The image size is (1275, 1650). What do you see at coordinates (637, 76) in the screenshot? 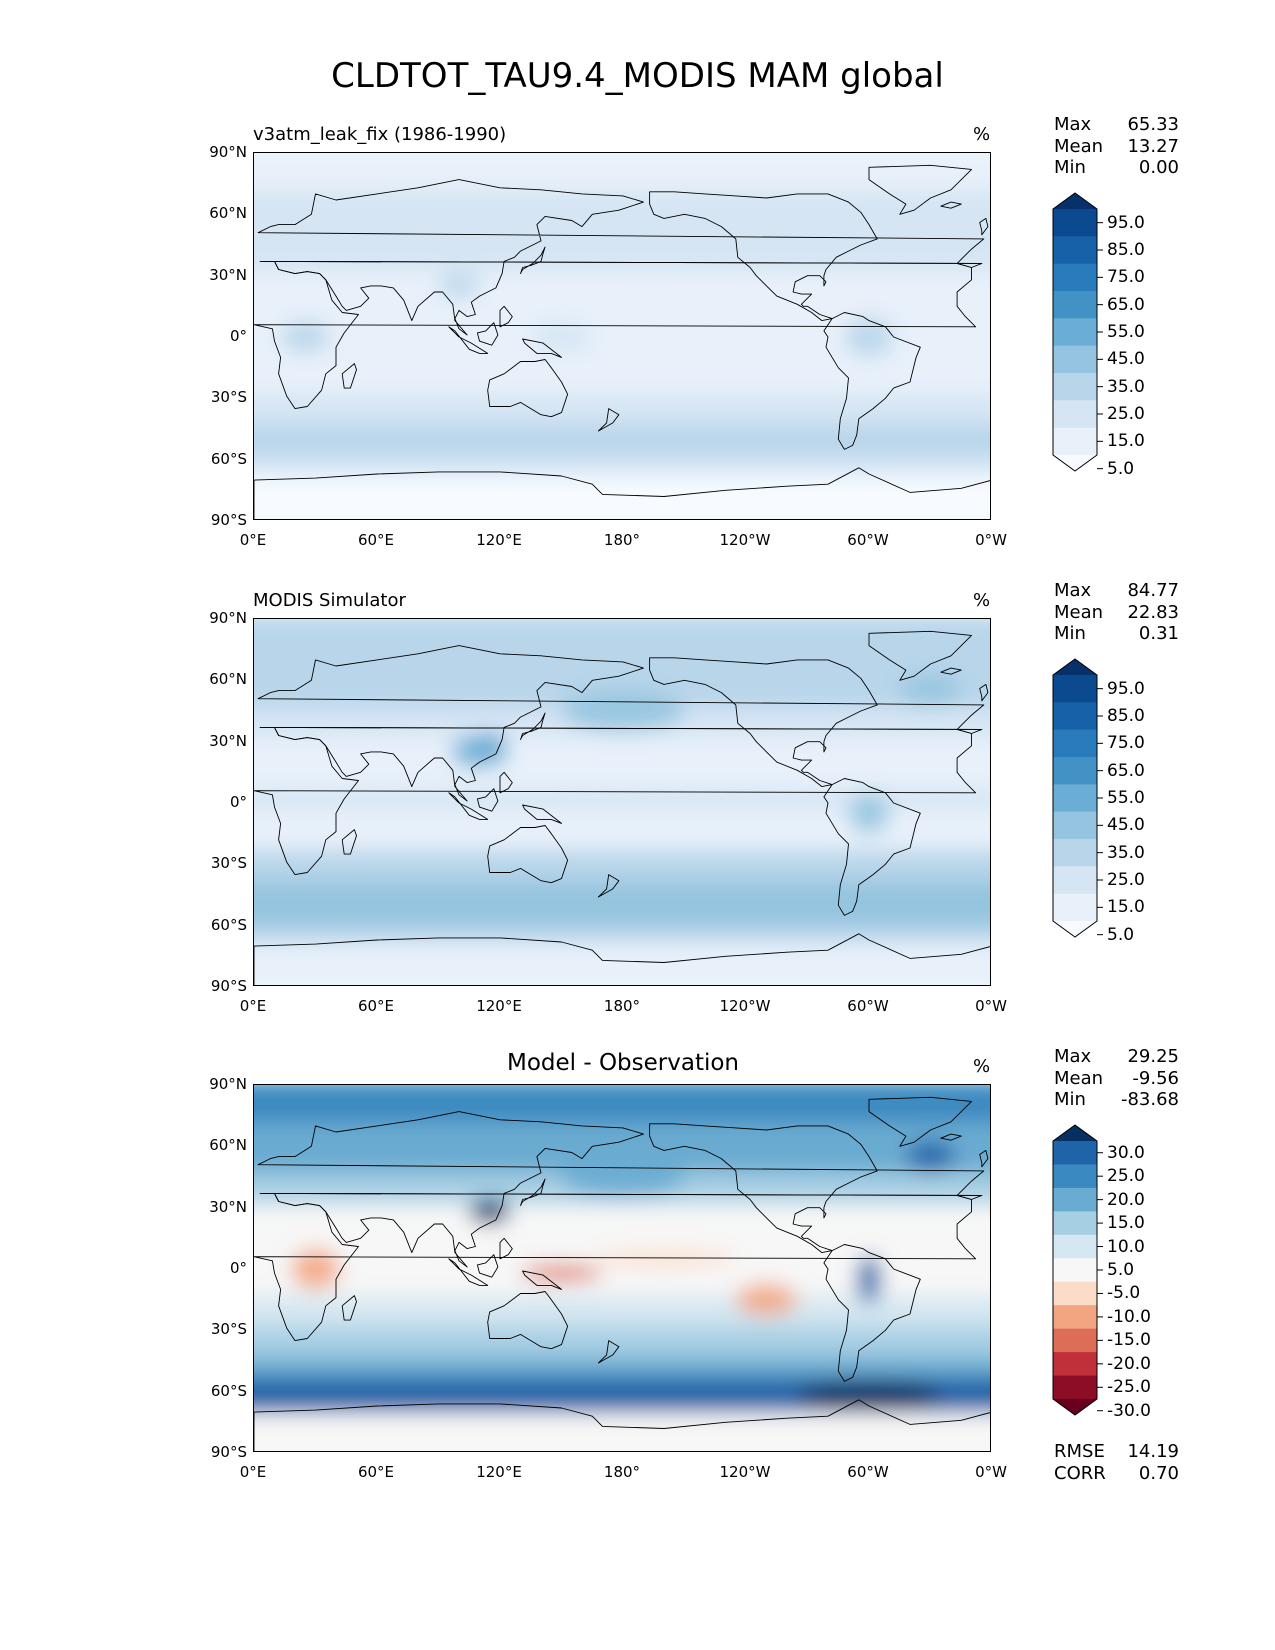
I see `page-title: CLDTOT_TAU9.4_MODIS MAM global` at bounding box center [637, 76].